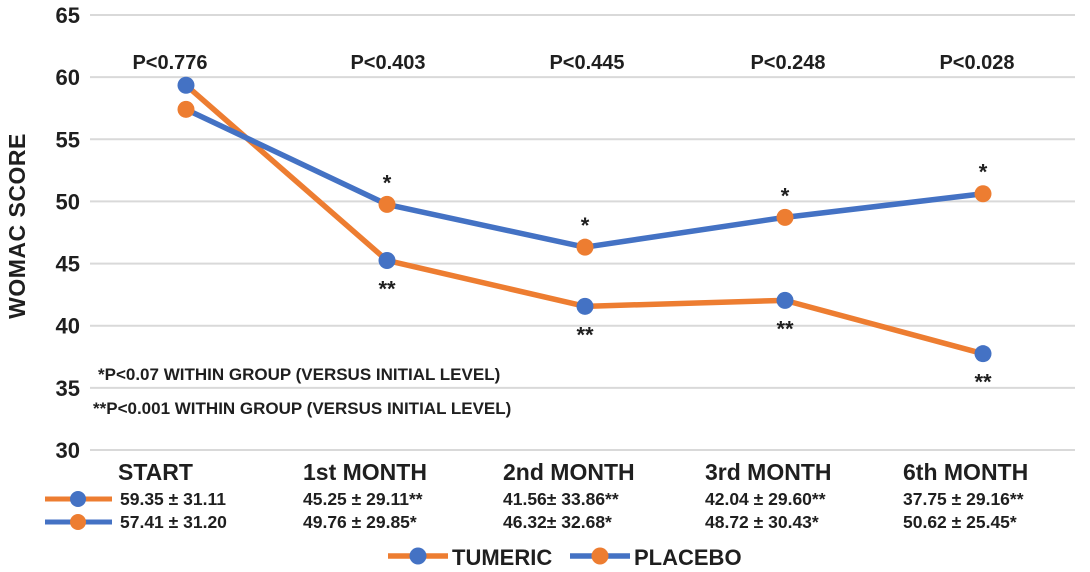 The width and height of the screenshot is (1090, 572). Describe the element at coordinates (365, 472) in the screenshot. I see `table-column-header: 1st MONTH` at that location.